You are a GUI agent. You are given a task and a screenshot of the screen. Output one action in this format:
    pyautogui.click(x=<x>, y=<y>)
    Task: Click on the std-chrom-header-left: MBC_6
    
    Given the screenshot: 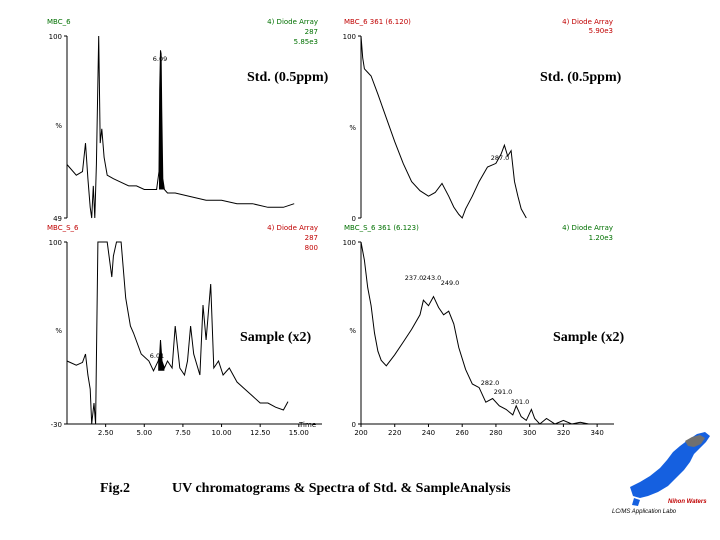 What is the action you would take?
    pyautogui.click(x=59, y=22)
    